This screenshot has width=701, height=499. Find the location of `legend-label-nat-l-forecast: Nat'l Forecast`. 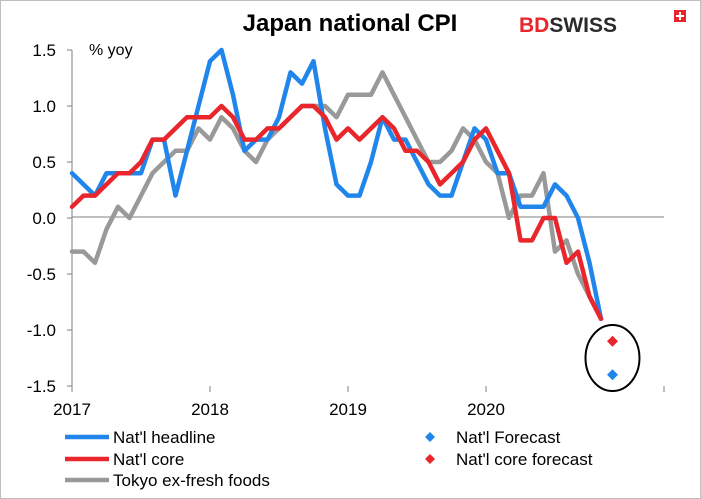

legend-label-nat-l-forecast: Nat'l Forecast is located at coordinates (508, 437).